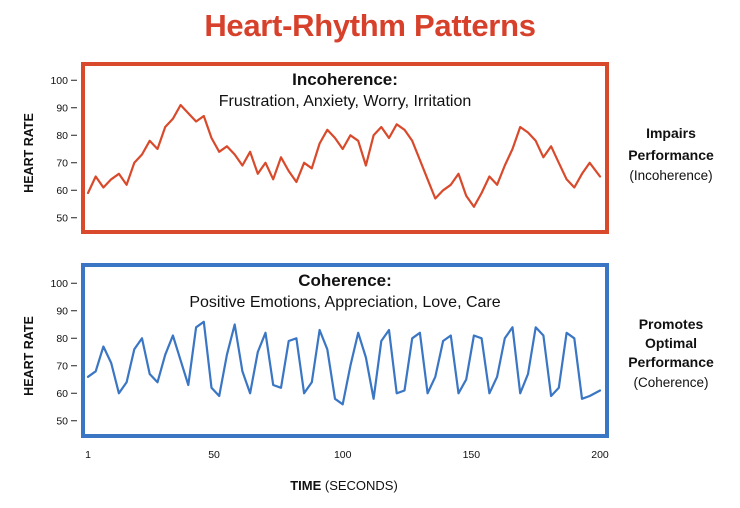 The height and width of the screenshot is (508, 740). What do you see at coordinates (345, 101) in the screenshot?
I see `panel-subtitle: Frustration, Anxiety, Worry, Irritation` at bounding box center [345, 101].